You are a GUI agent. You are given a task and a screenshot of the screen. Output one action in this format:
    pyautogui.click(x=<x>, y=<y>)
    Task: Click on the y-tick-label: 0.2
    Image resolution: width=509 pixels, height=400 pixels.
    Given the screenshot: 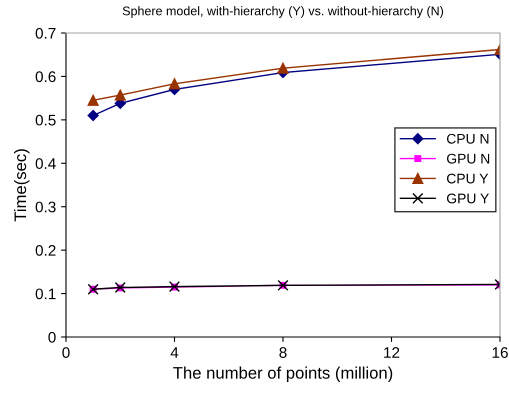 What is the action you would take?
    pyautogui.click(x=46, y=250)
    